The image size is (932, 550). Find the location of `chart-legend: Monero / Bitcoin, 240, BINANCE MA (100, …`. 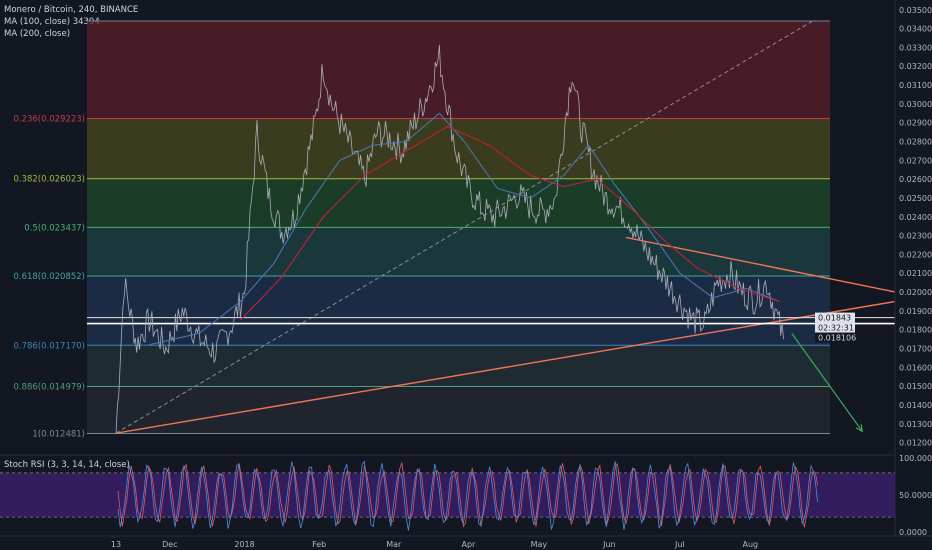

chart-legend: Monero / Bitcoin, 240, BINANCE MA (100, … is located at coordinates (71, 22).